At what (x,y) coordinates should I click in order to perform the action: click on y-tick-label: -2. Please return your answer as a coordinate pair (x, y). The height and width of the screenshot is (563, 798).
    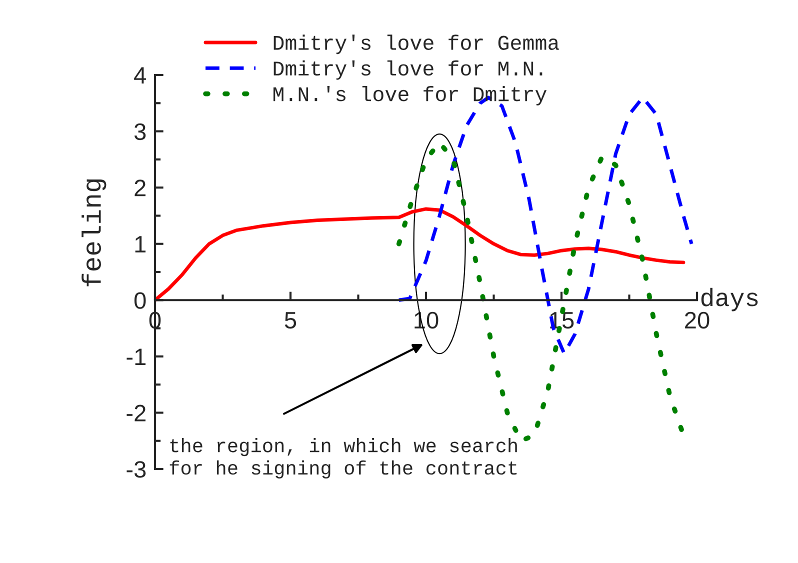
    Looking at the image, I should click on (136, 413).